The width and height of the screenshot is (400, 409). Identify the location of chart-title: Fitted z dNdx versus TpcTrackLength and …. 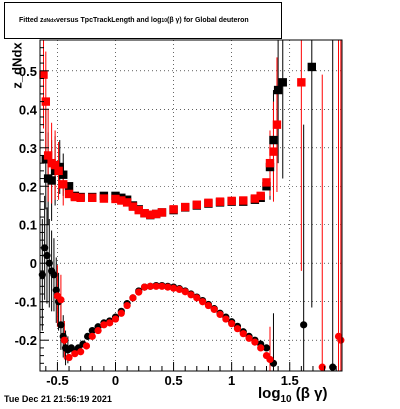
(143, 20).